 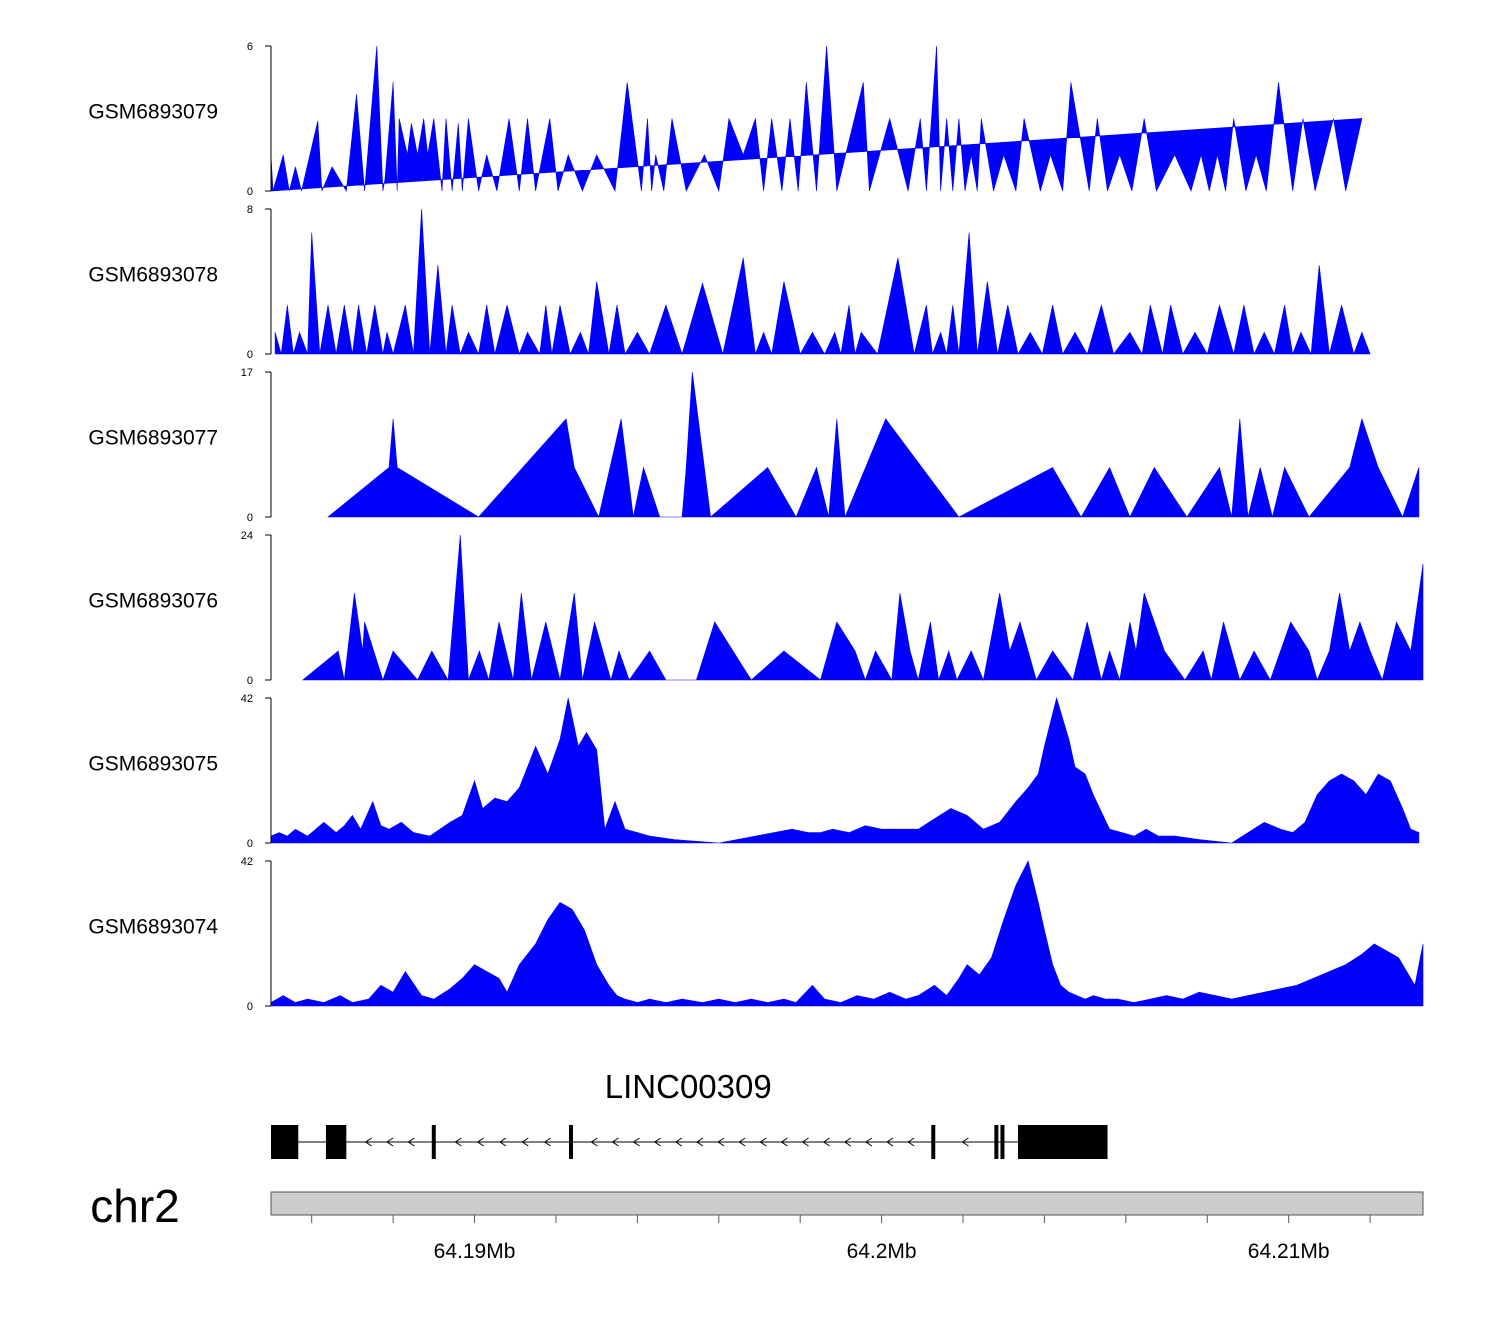 What do you see at coordinates (250, 210) in the screenshot?
I see `y-tick-label-max: 8` at bounding box center [250, 210].